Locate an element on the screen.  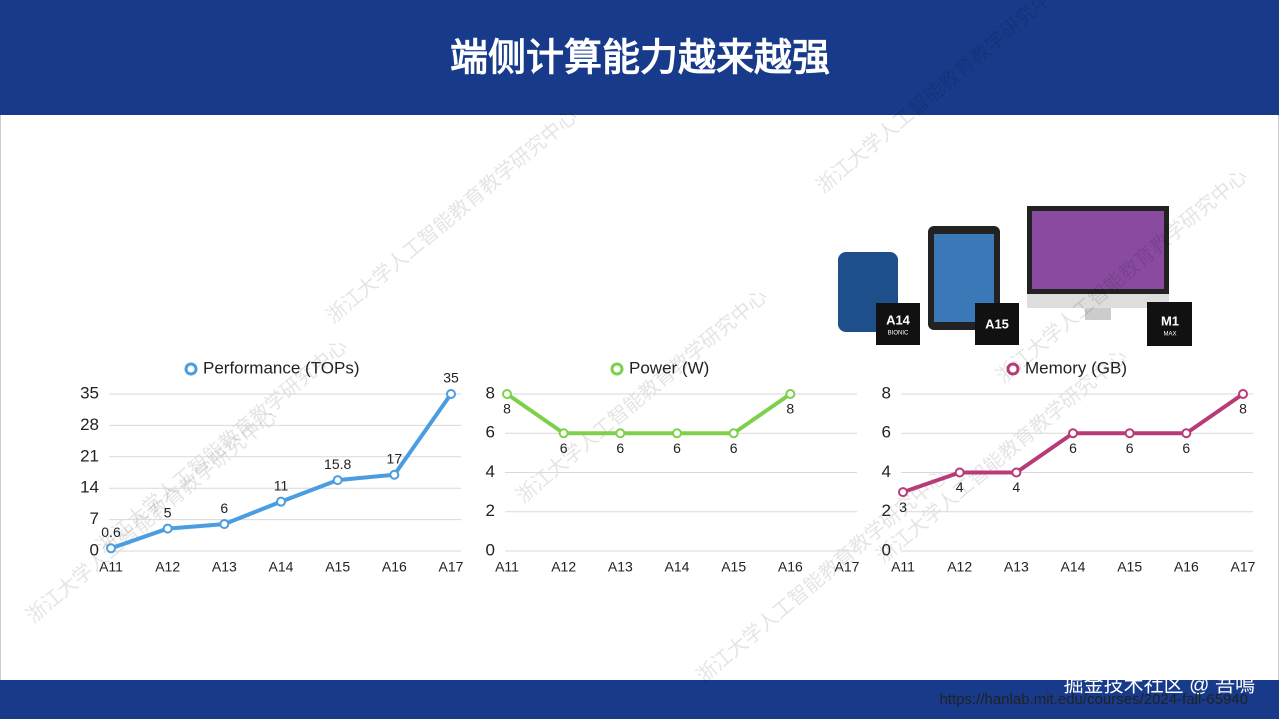
legend-label: Memory (GB) is located at coordinates (1076, 367).